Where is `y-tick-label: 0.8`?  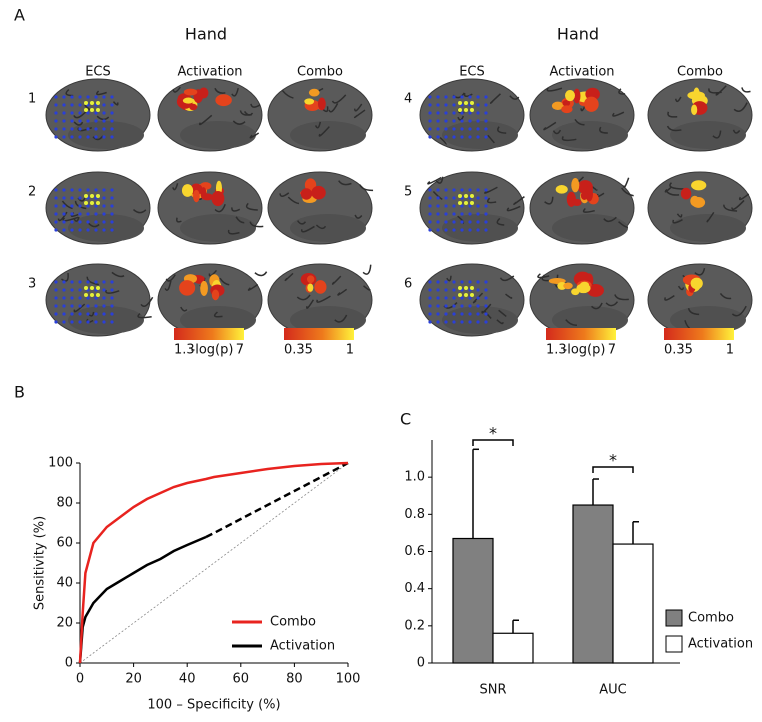 y-tick-label: 0.8 is located at coordinates (414, 514).